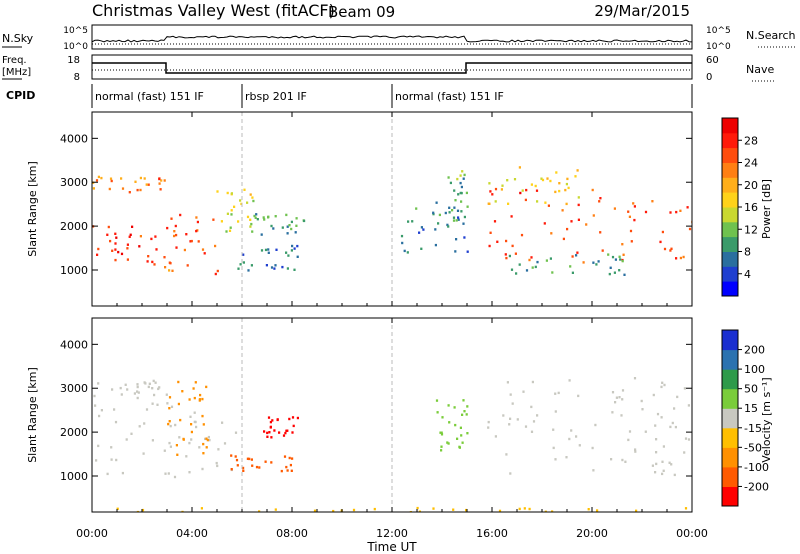 The height and width of the screenshot is (554, 800). I want to click on colorbar-tick-label: 100, so click(754, 369).